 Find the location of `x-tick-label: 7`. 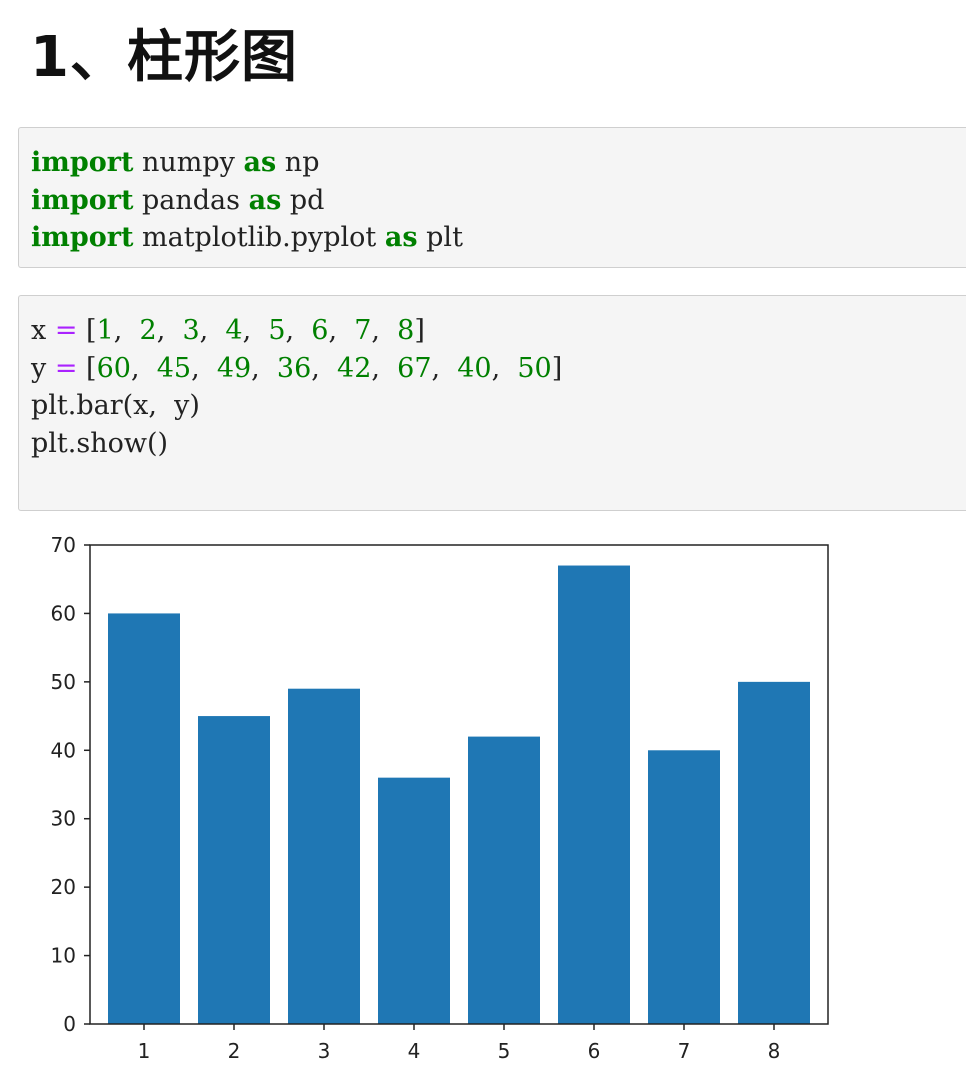

x-tick-label: 7 is located at coordinates (684, 1051).